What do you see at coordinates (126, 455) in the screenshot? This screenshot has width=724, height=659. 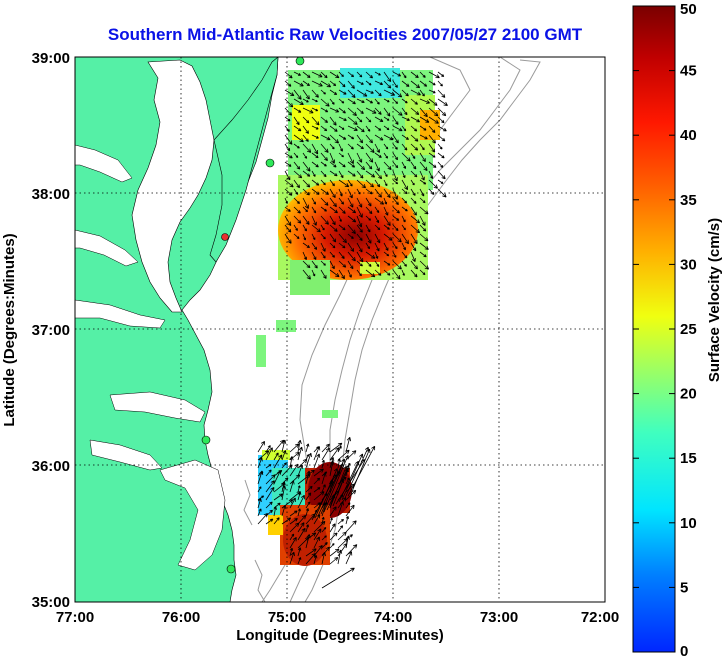 I see `coastal-river` at bounding box center [126, 455].